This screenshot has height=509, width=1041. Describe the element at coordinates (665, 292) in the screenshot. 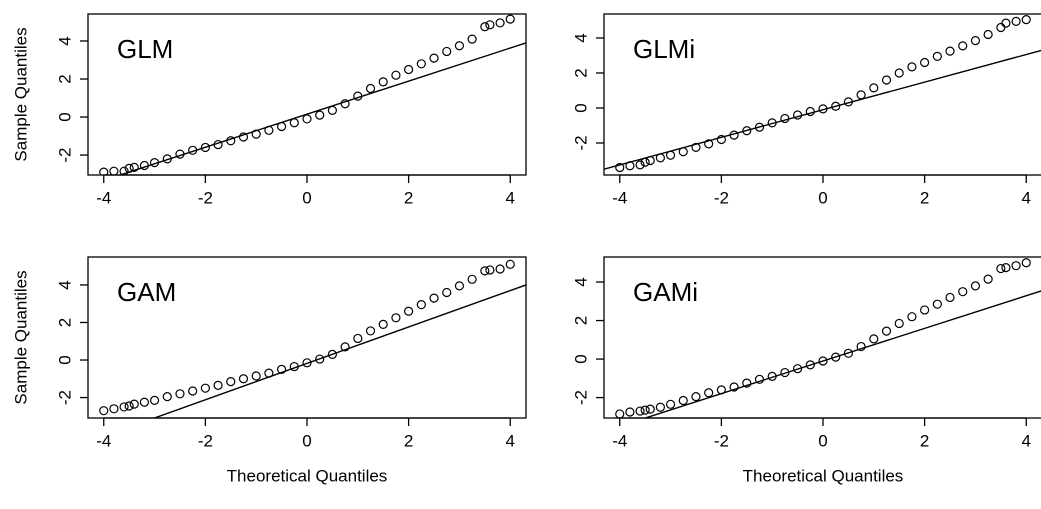

I see `panel-label: GAMi` at that location.